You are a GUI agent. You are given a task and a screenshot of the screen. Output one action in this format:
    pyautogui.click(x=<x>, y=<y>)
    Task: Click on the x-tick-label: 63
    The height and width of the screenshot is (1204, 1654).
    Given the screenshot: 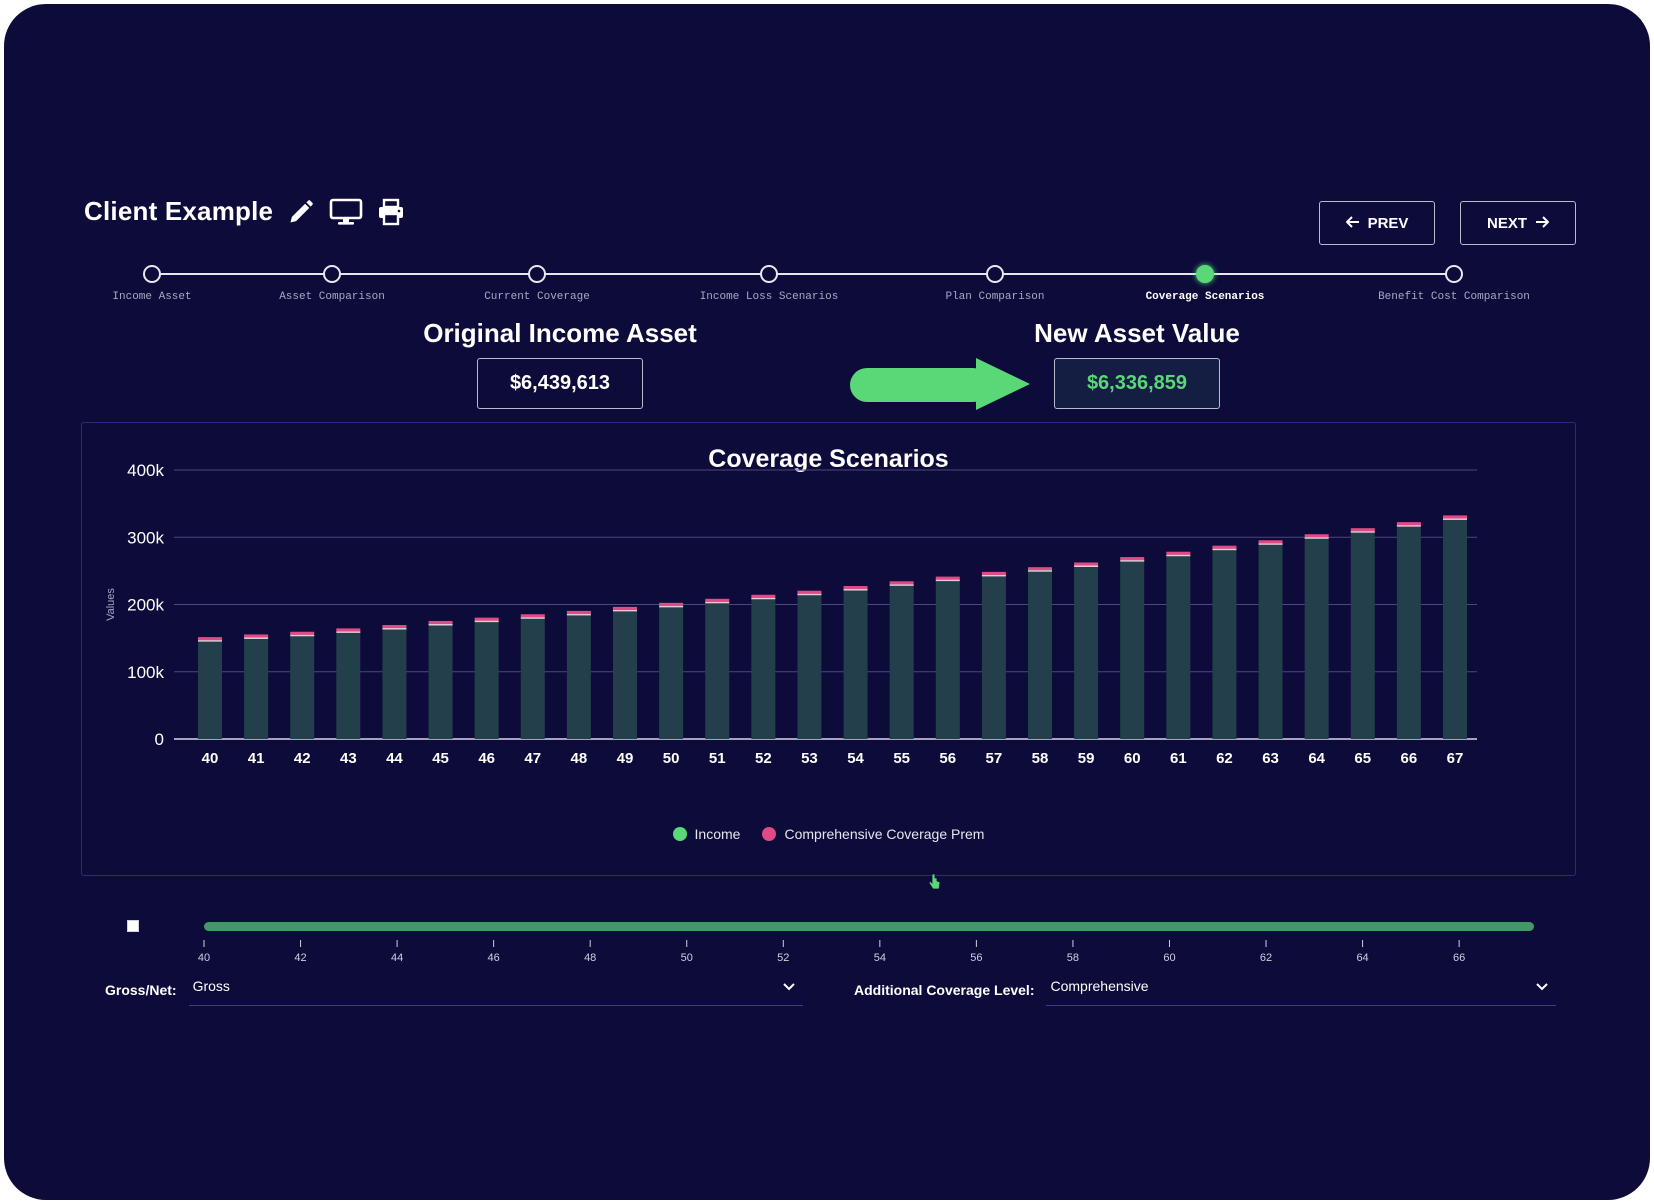 What is the action you would take?
    pyautogui.click(x=1270, y=758)
    